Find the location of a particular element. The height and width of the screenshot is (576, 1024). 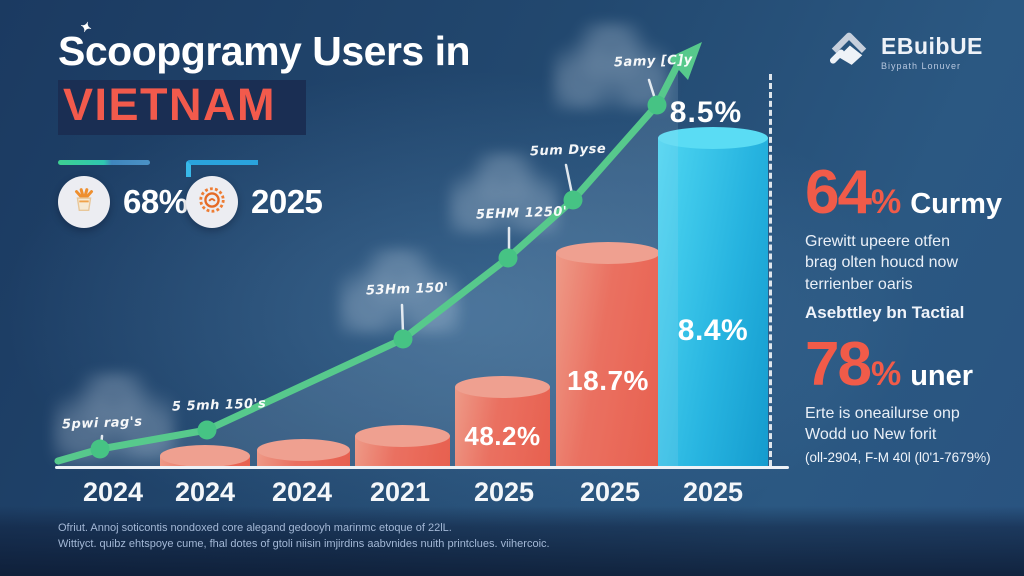

stat-label: uner is located at coordinates (942, 376).